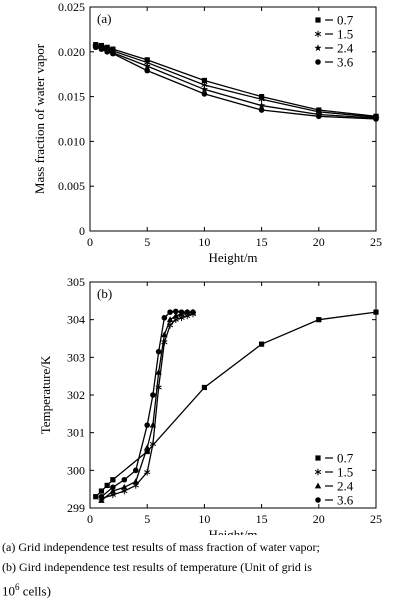  What do you see at coordinates (45, 394) in the screenshot?
I see `y-axis-label: Temperature/K` at bounding box center [45, 394].